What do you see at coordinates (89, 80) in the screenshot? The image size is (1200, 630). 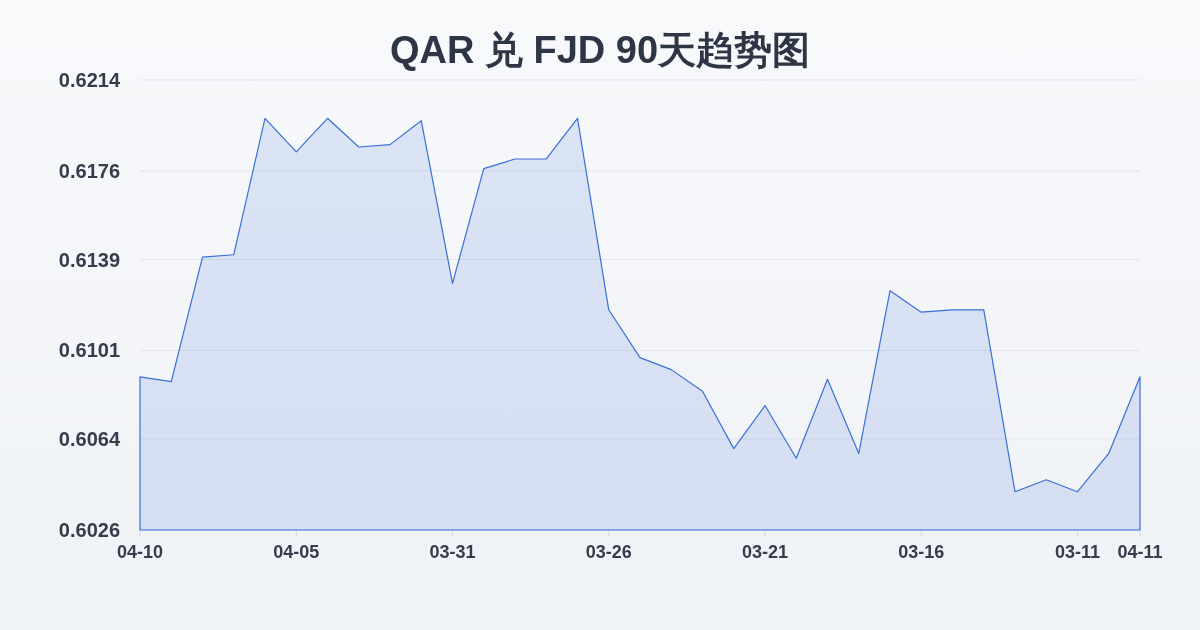 I see `y-tick-label: 0.6214` at bounding box center [89, 80].